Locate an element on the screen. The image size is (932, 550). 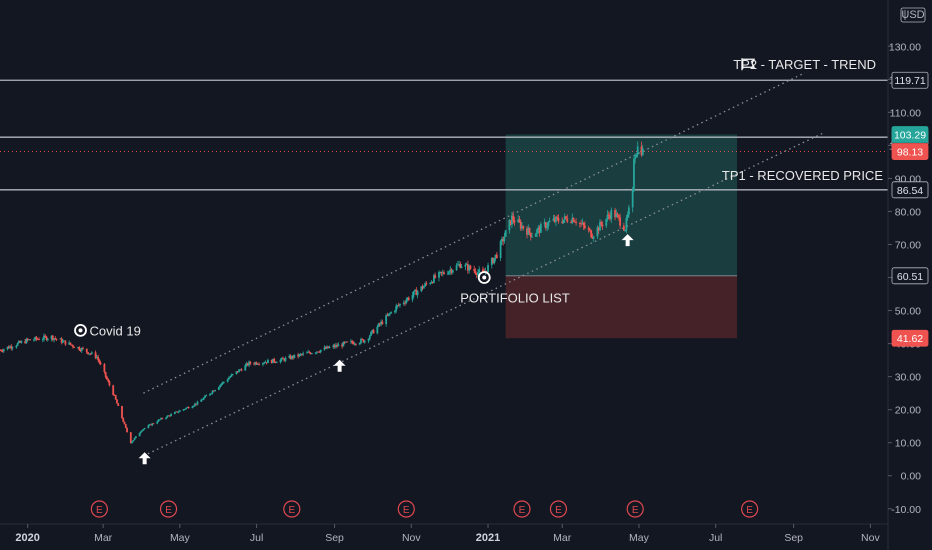
x-tick-label: Sep is located at coordinates (334, 538).